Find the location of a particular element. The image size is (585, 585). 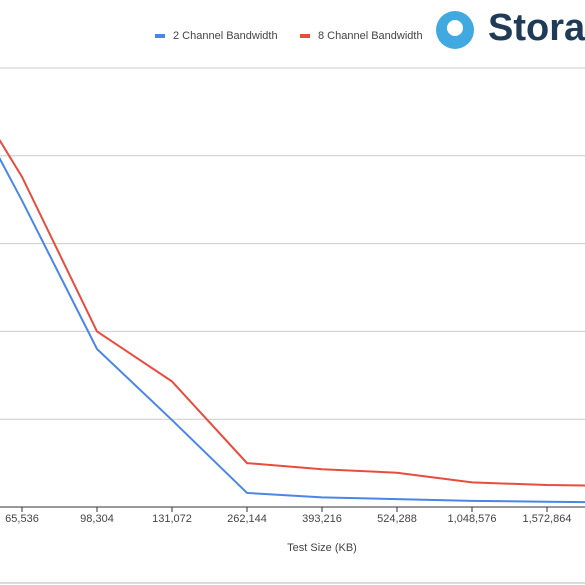

x-tick-label: 98,304 is located at coordinates (97, 519).